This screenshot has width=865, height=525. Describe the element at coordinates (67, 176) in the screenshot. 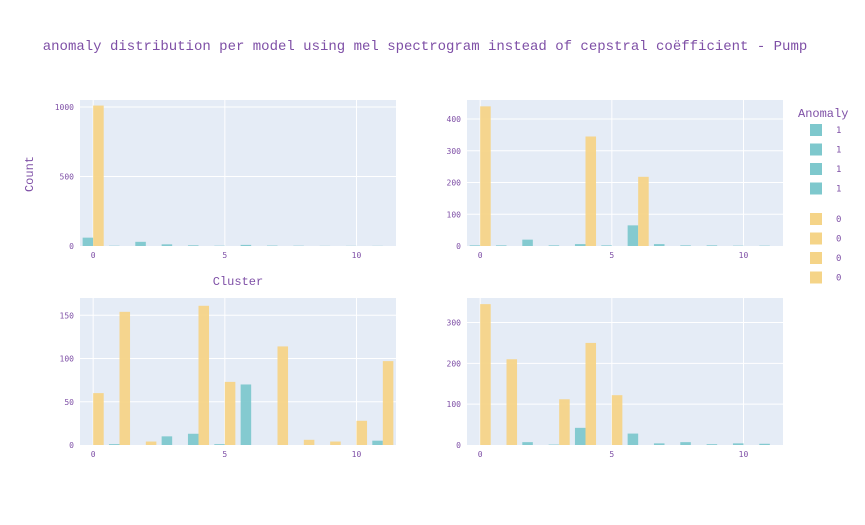

I see `y-tick-label: 500` at that location.